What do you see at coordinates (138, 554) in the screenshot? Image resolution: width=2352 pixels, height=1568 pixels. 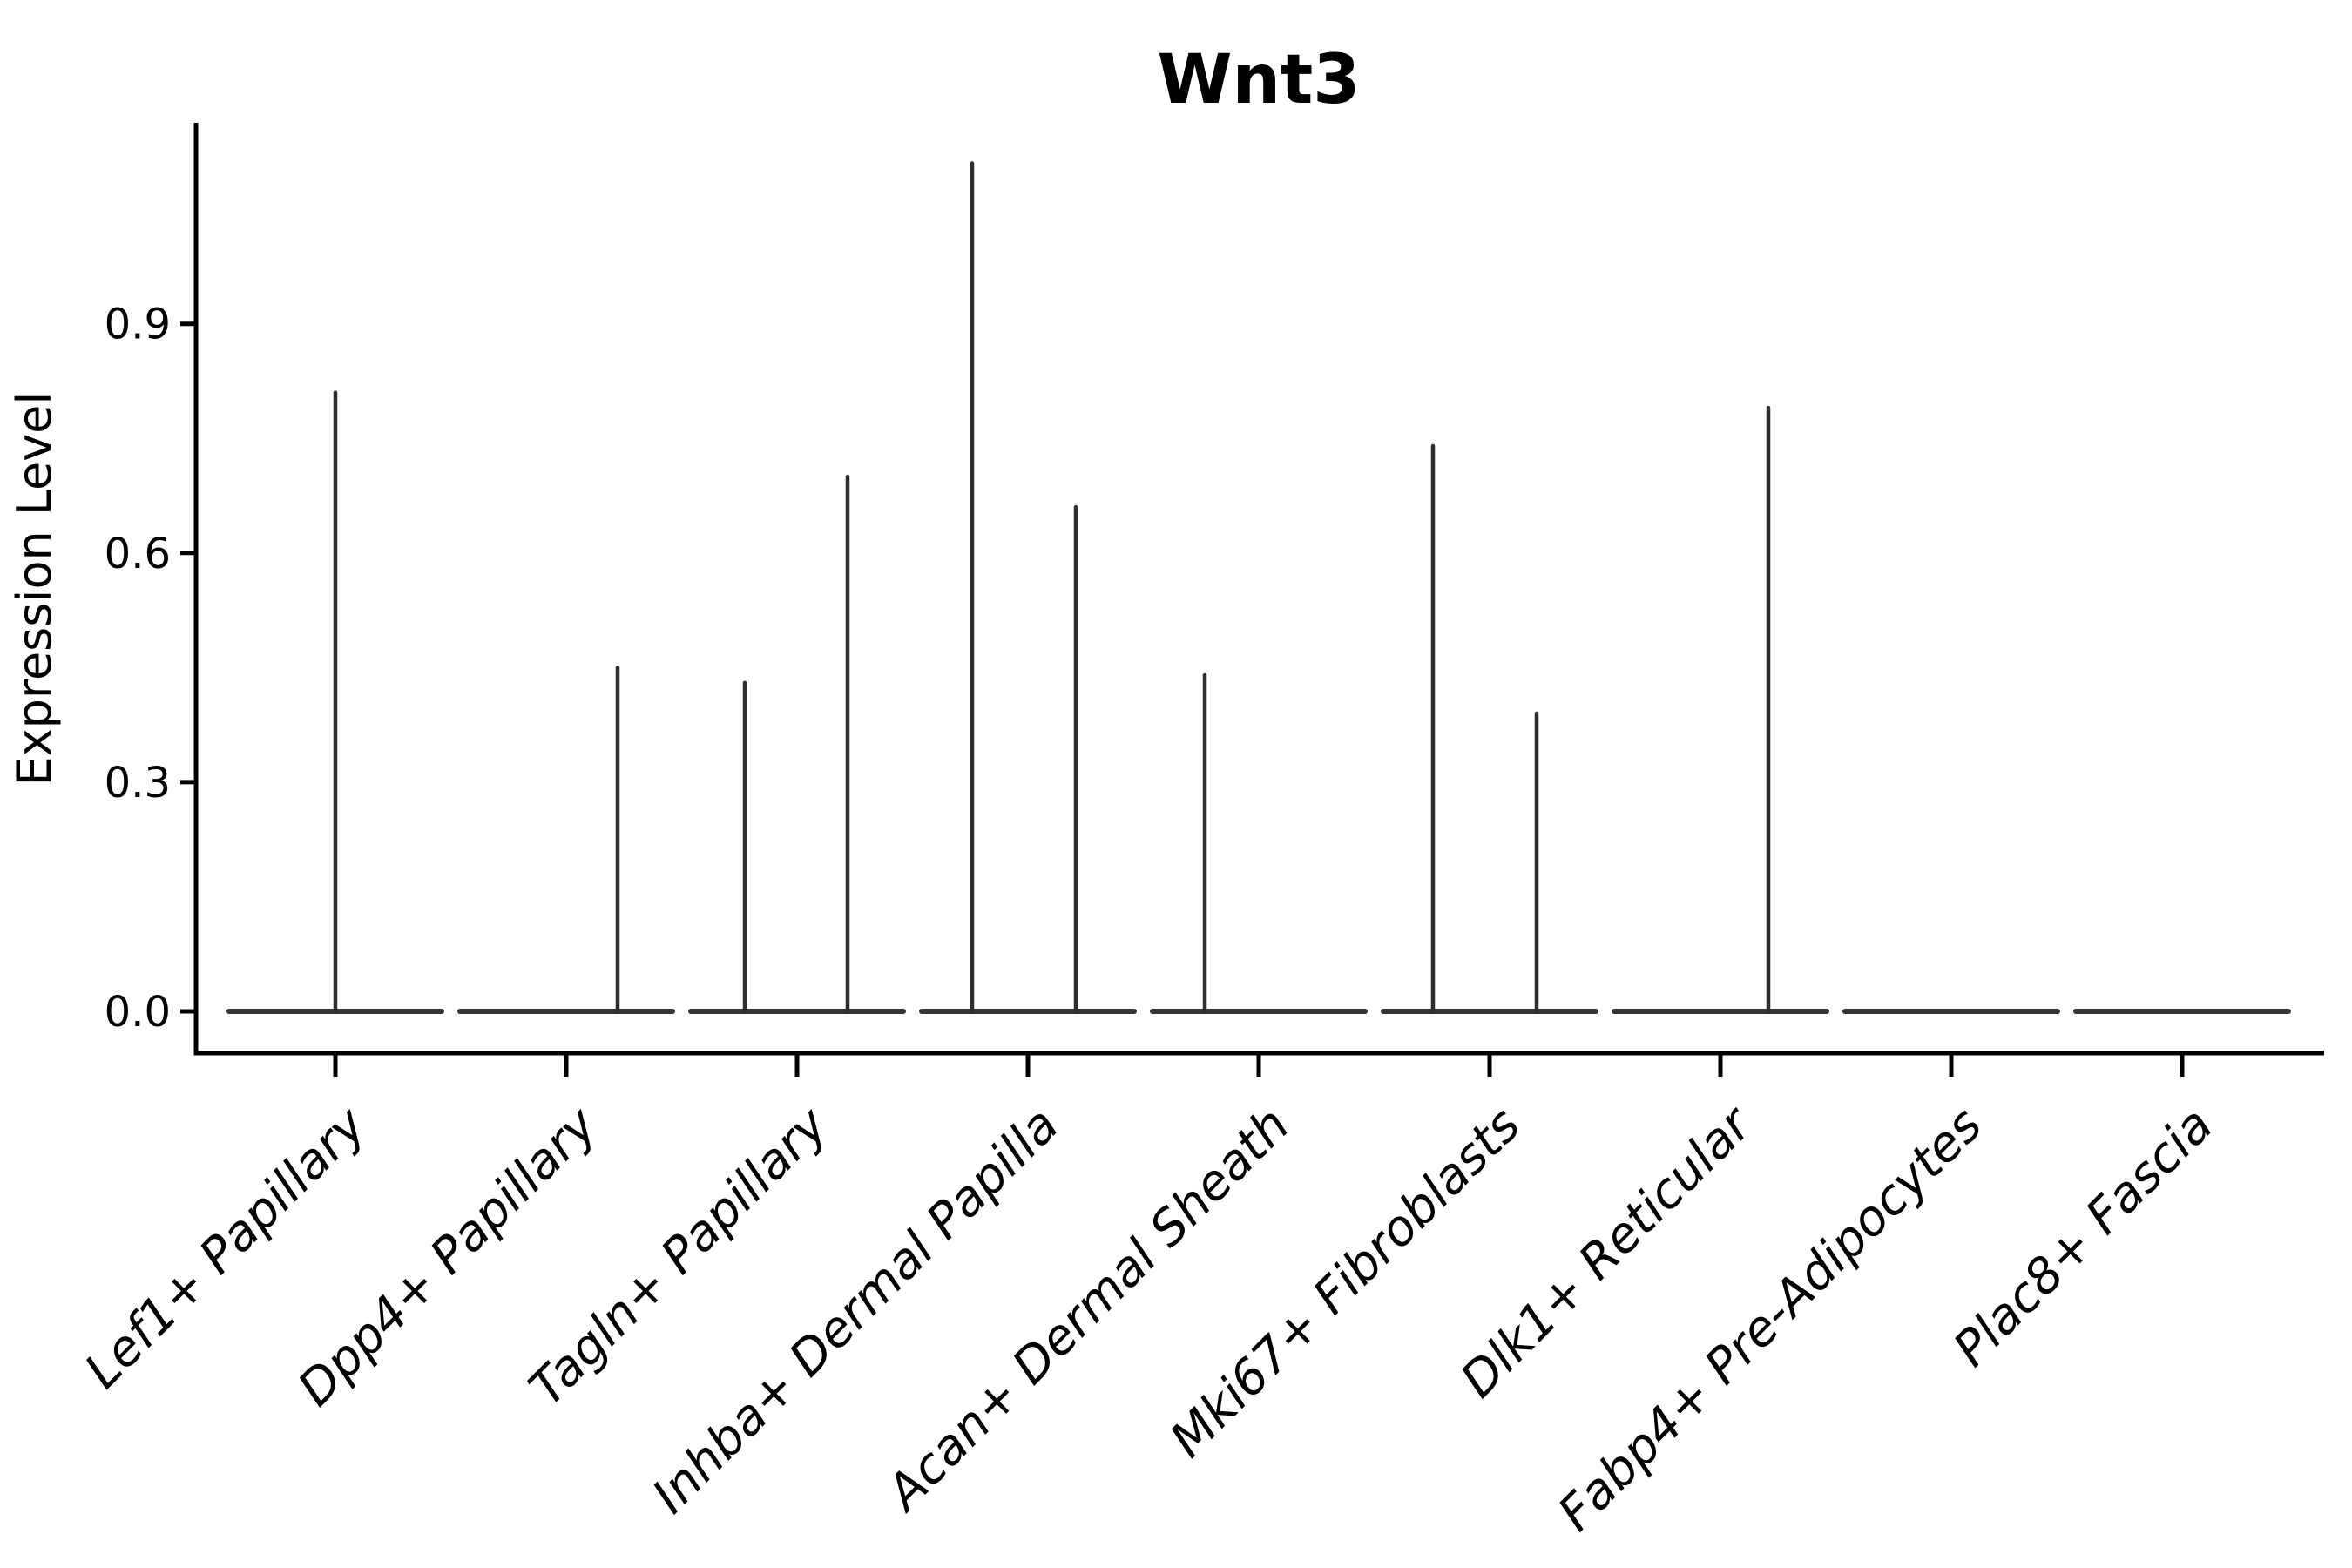 I see `y-tick-label: 0.6` at bounding box center [138, 554].